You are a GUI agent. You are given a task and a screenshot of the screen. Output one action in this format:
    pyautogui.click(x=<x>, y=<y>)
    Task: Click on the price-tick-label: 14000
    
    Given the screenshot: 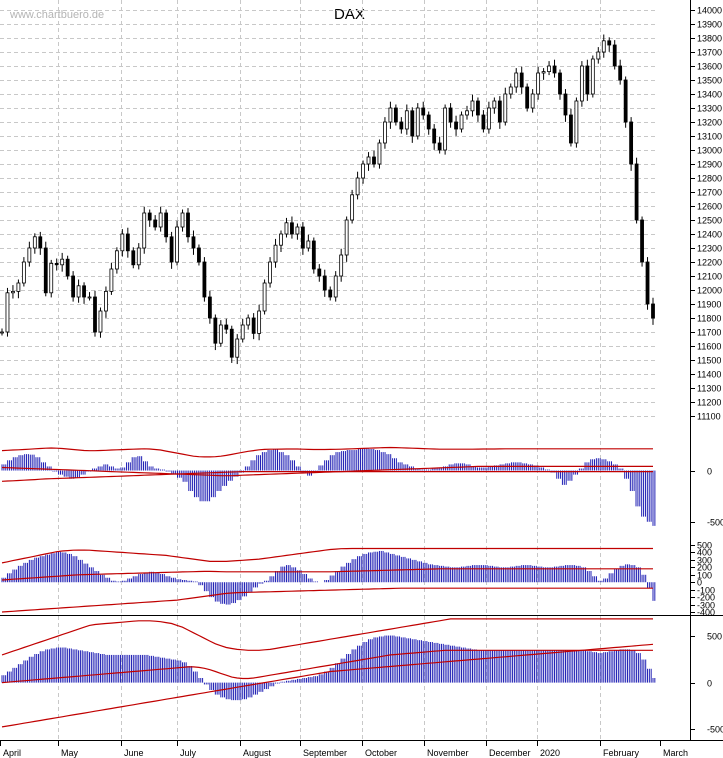 What is the action you would take?
    pyautogui.click(x=709, y=11)
    